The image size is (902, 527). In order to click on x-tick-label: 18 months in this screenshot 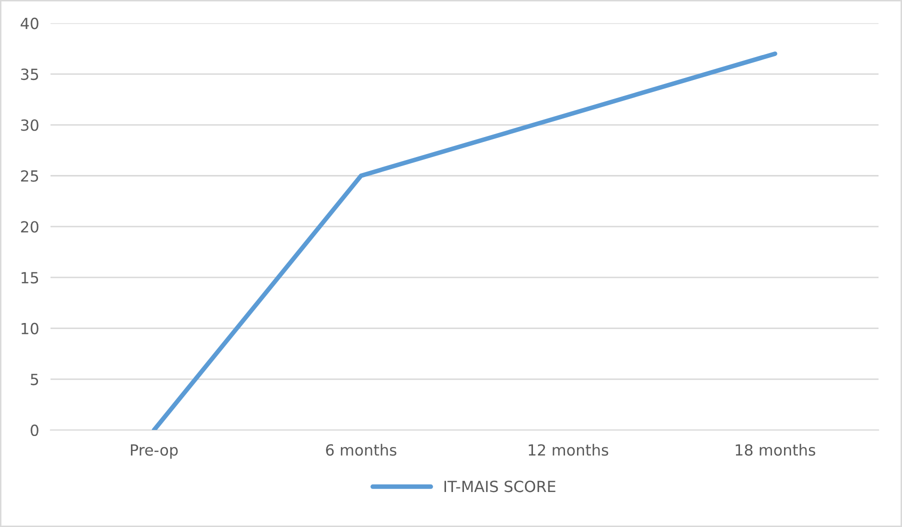, I will do `click(776, 450)`.